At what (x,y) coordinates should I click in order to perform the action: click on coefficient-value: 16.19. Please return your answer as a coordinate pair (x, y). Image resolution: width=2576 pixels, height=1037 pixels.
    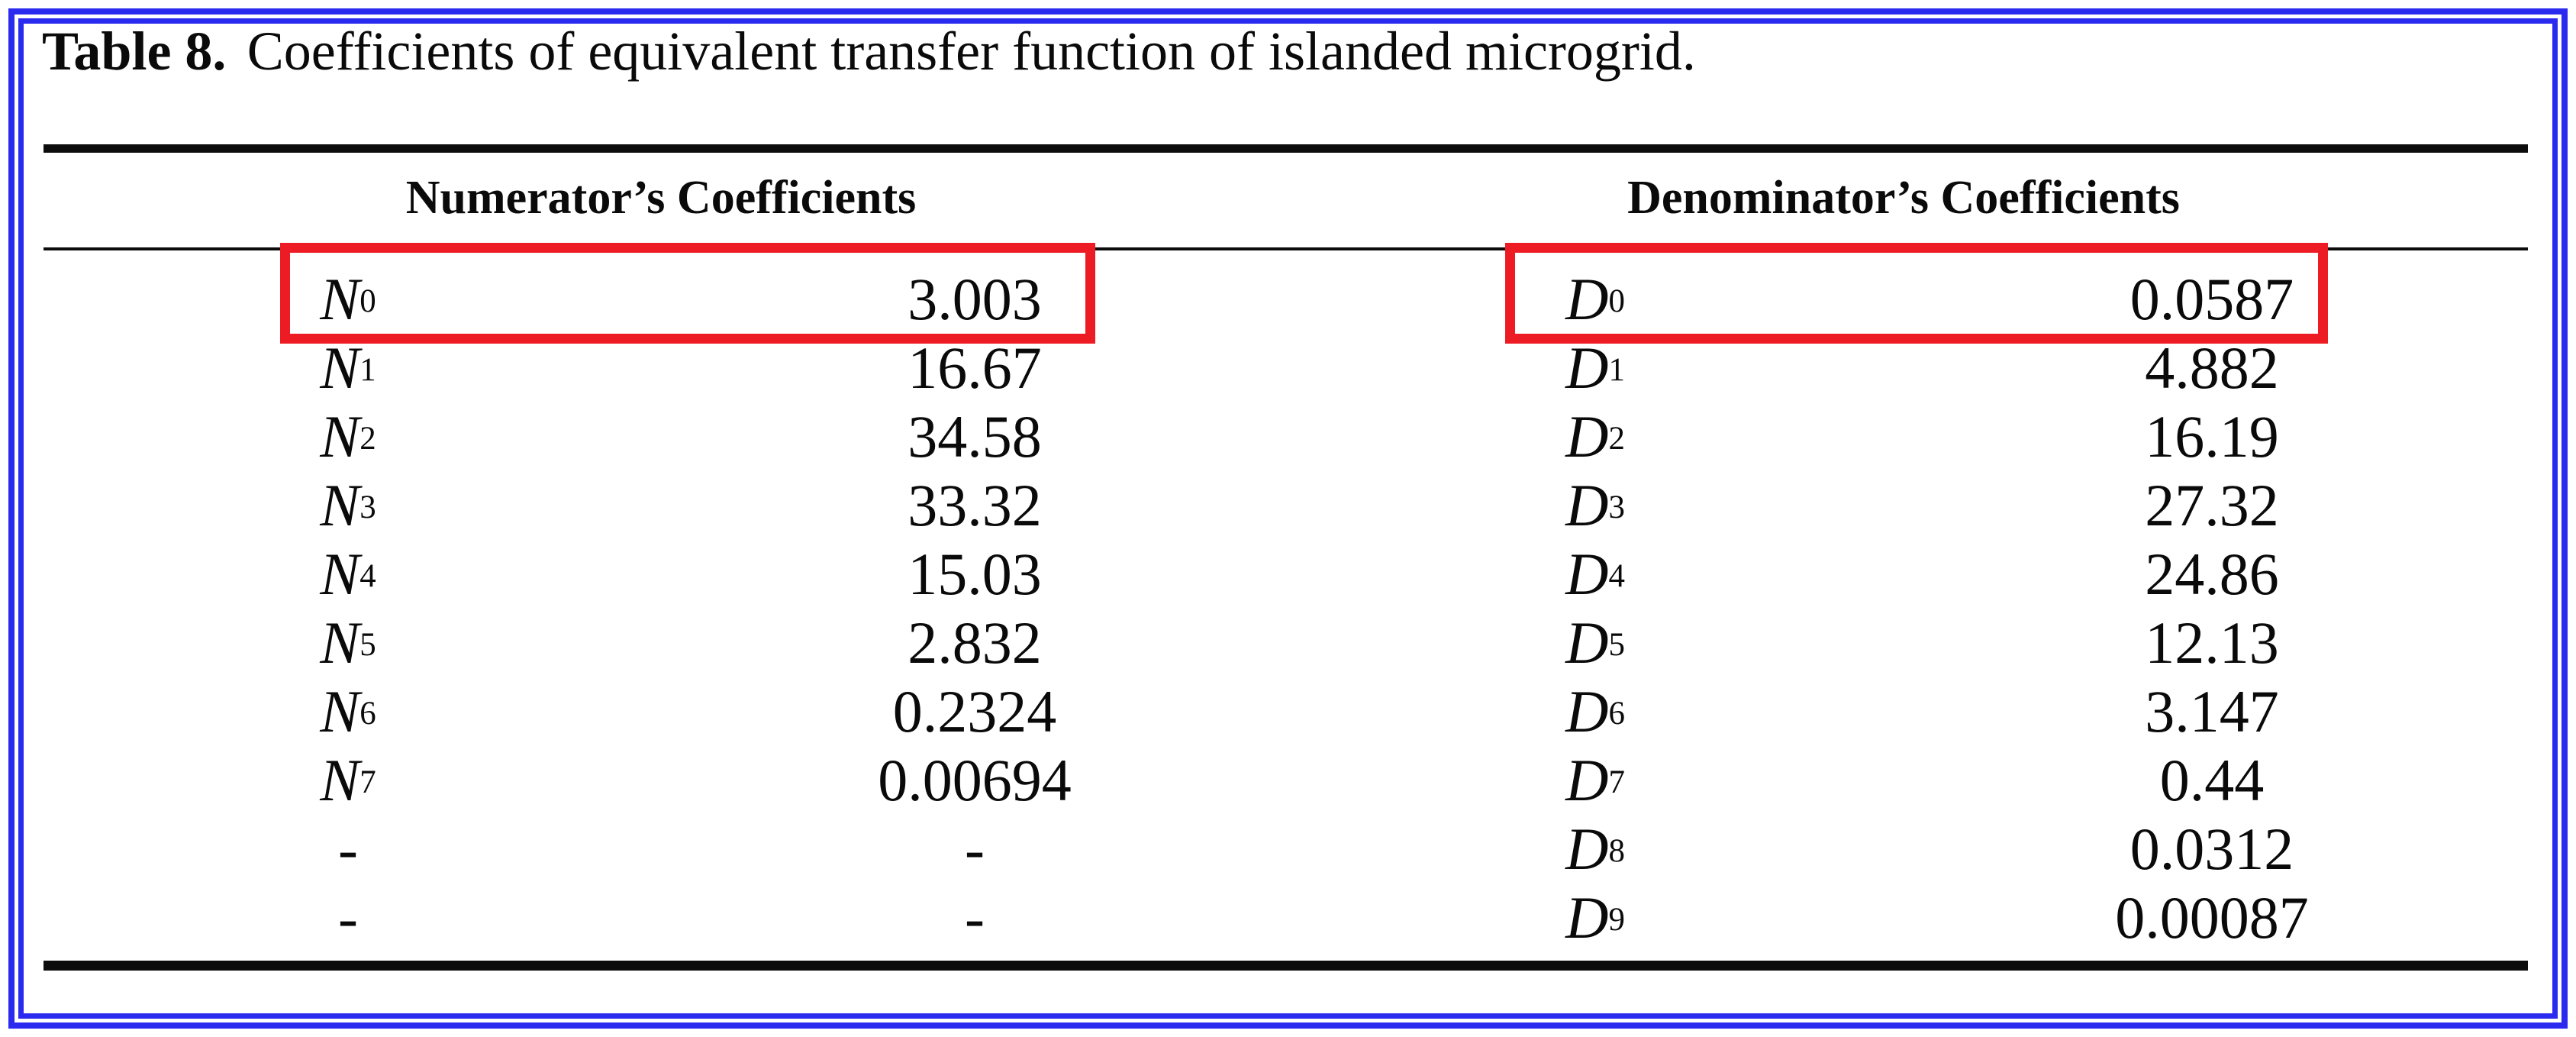
    Looking at the image, I should click on (2212, 436).